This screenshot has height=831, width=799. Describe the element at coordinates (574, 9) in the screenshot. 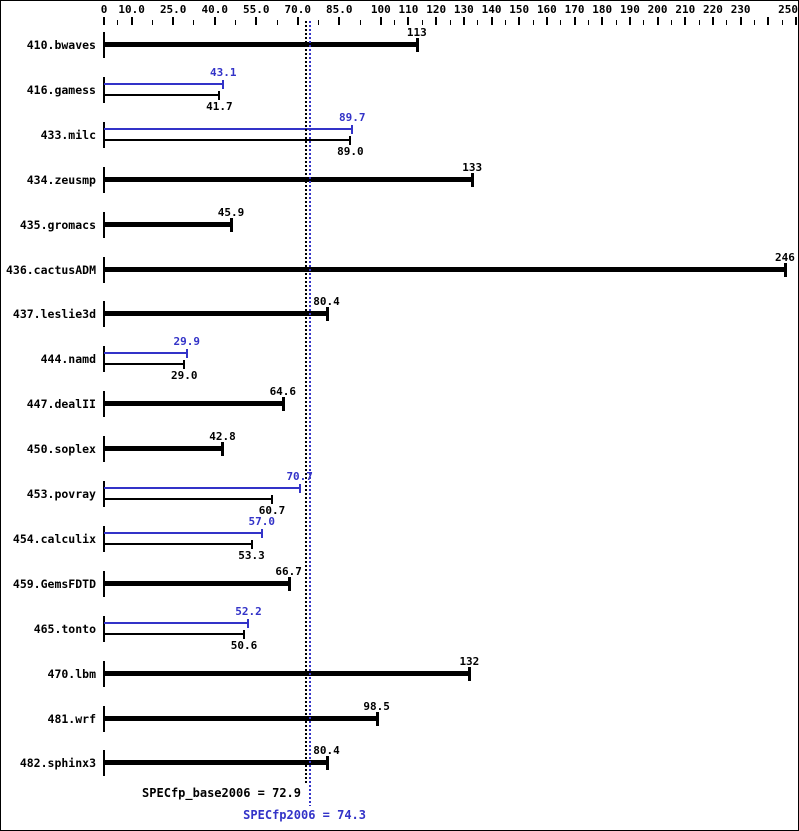

I see `axis-tick-label: 170` at that location.